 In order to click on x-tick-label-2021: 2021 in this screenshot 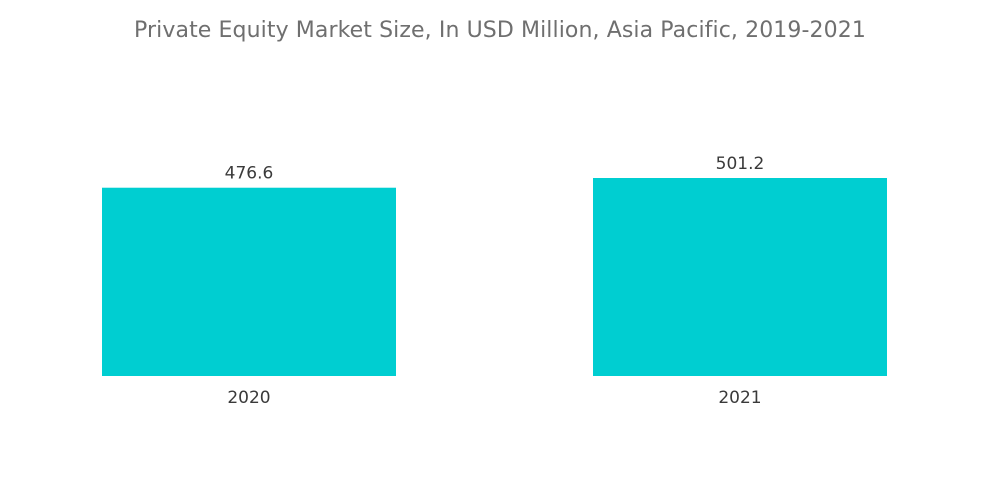, I will do `click(739, 398)`.